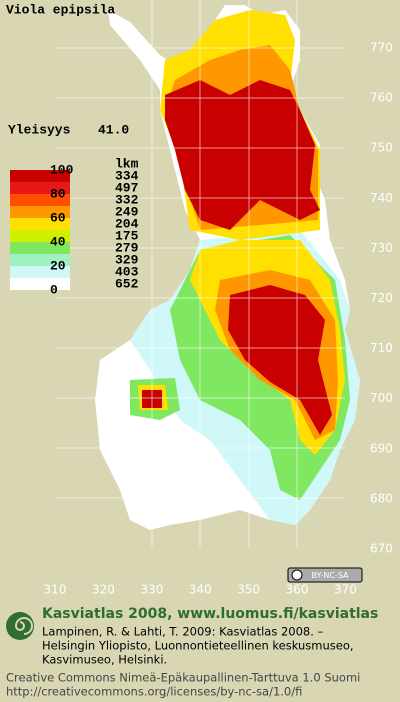 The height and width of the screenshot is (702, 400). Describe the element at coordinates (58, 193) in the screenshot. I see `scale-label: 80` at that location.